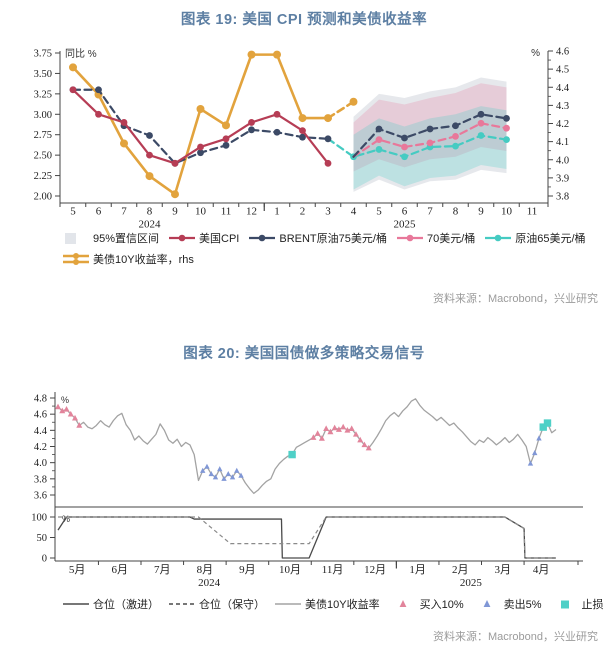 The height and width of the screenshot is (657, 608). Describe the element at coordinates (562, 70) in the screenshot. I see `svg-text: 4.5` at that location.